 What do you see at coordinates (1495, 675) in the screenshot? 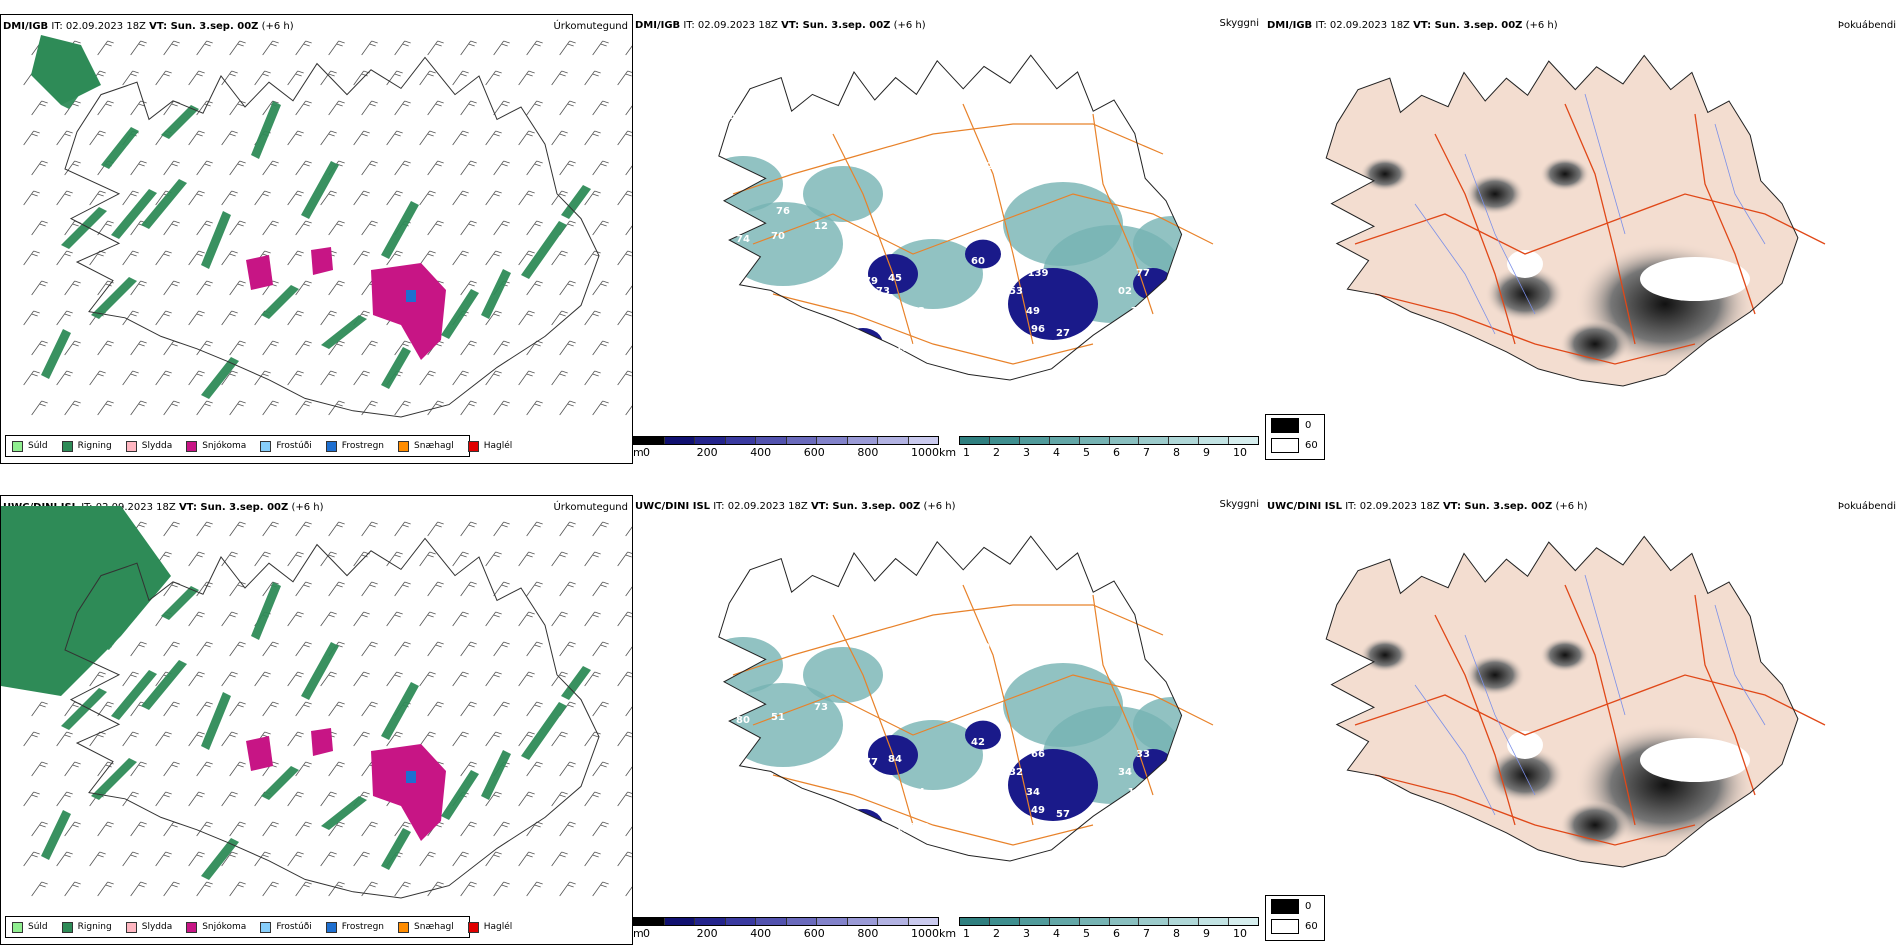
I see `fog-area` at bounding box center [1495, 675].